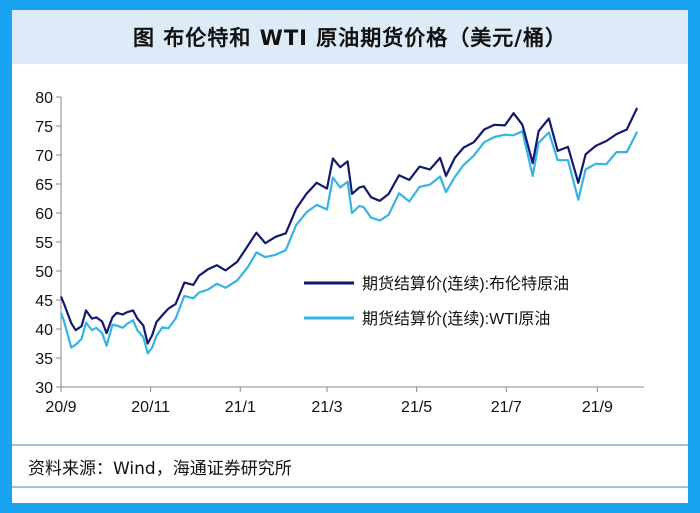  I want to click on y-tick-label: 65, so click(44, 185).